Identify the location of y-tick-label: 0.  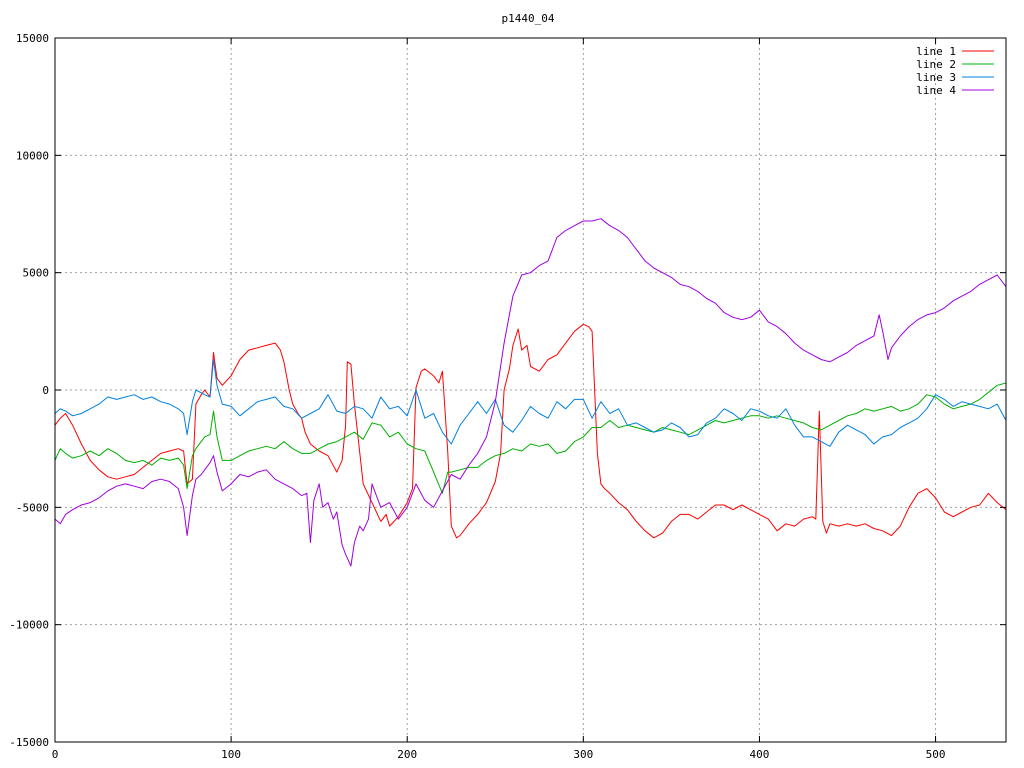
(45, 390).